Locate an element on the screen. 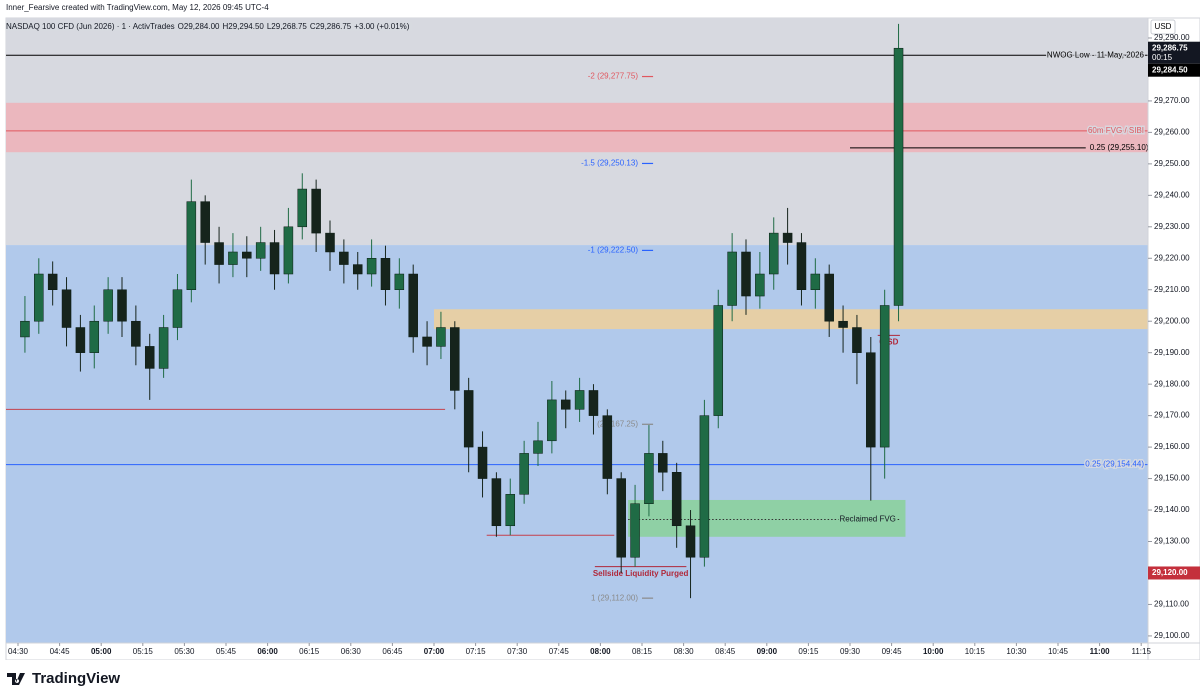 The width and height of the screenshot is (1200, 698). x-tick-label: 07:30 is located at coordinates (517, 651).